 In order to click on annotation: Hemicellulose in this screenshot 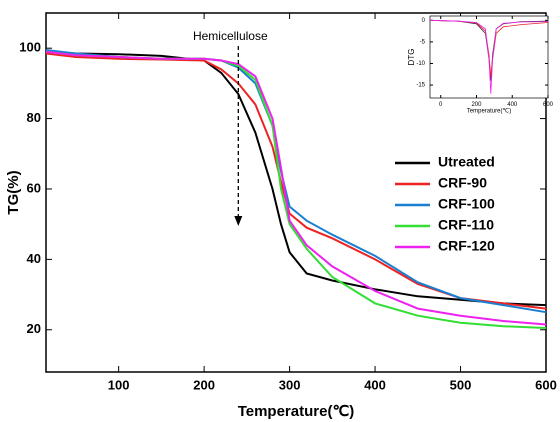, I will do `click(230, 36)`.